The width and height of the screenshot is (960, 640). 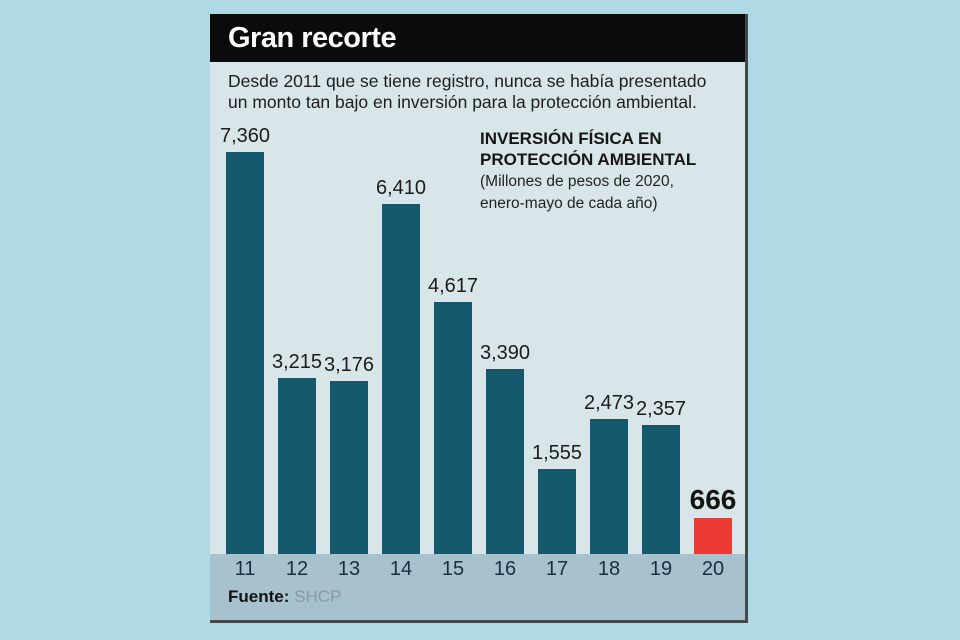 What do you see at coordinates (477, 38) in the screenshot?
I see `title-banner: Gran recorte` at bounding box center [477, 38].